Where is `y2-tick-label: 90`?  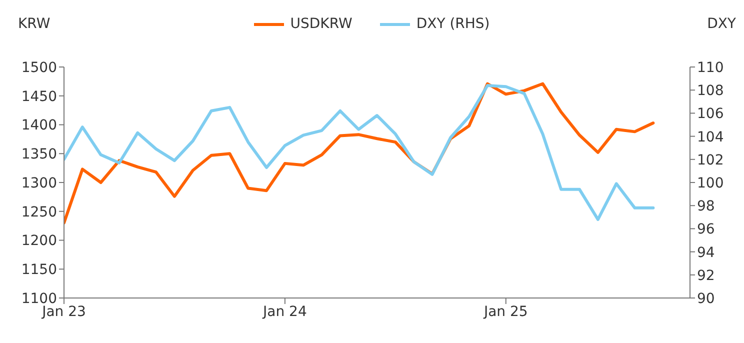 y2-tick-label: 90 is located at coordinates (706, 298).